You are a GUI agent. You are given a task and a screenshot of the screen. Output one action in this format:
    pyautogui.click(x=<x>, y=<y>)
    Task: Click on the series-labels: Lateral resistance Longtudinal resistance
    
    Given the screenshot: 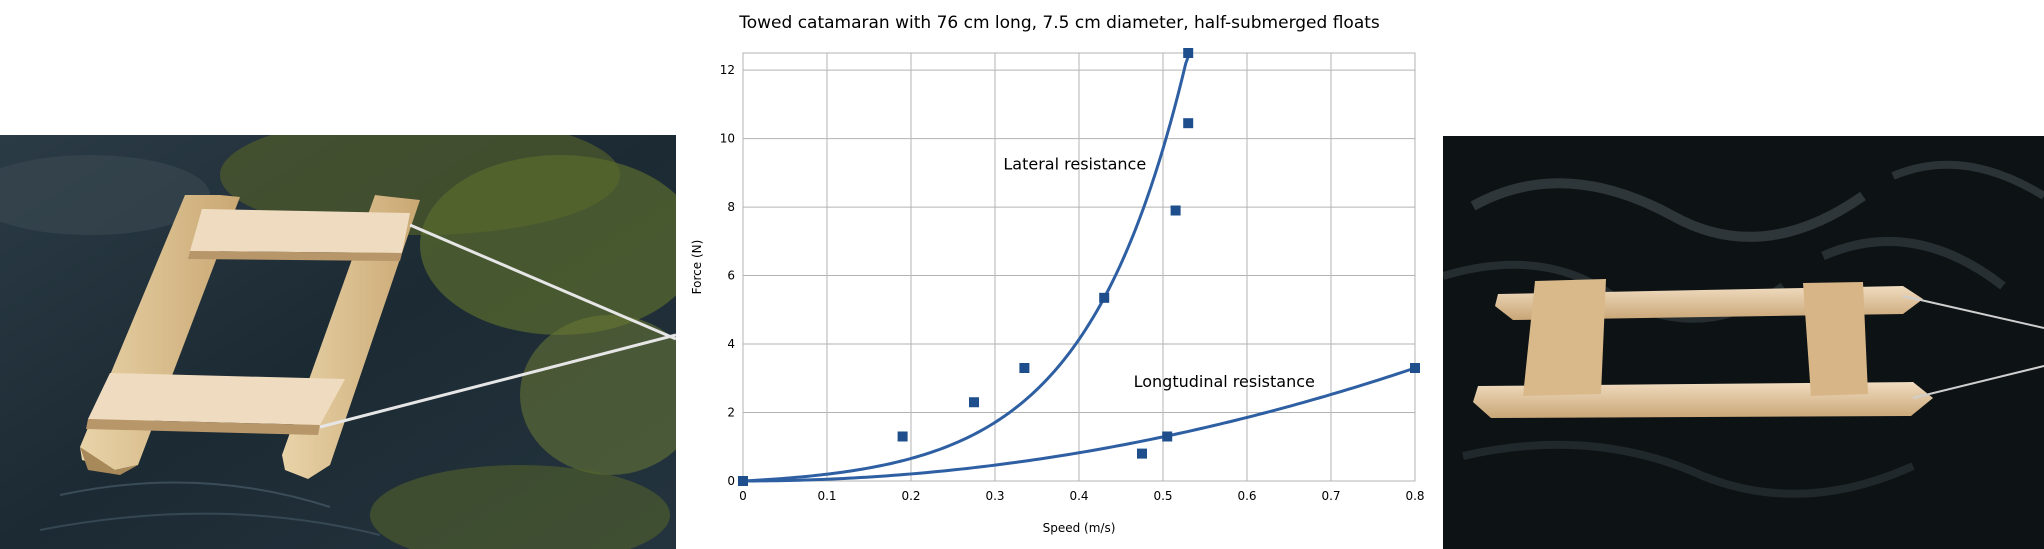 What is the action you would take?
    pyautogui.click(x=1158, y=272)
    